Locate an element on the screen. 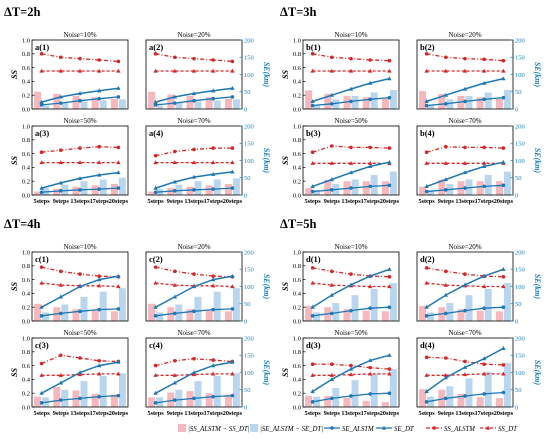  panel-b2: b(2) Noise=20% 0 50 100 150 200 SE(km) is located at coordinates (479, 72).